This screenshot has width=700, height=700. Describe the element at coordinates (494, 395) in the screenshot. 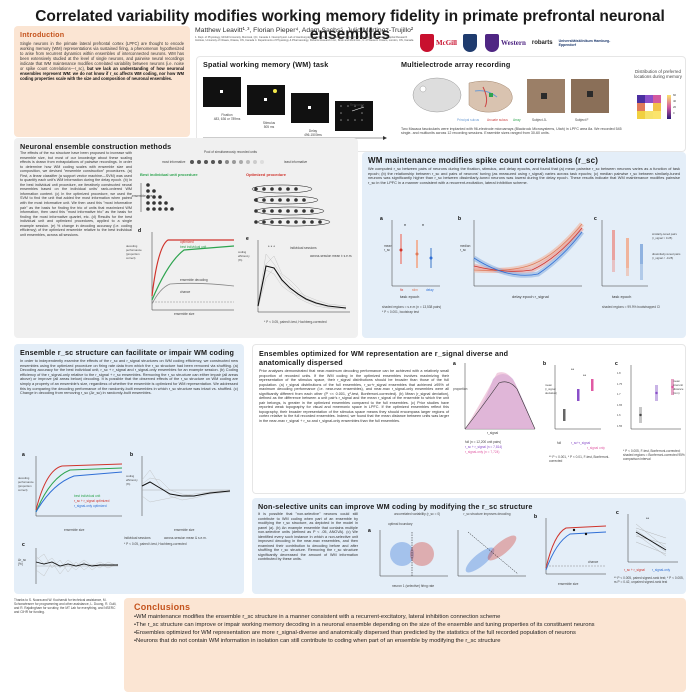

I see `rsignal-distribution-plot: a` at that location.